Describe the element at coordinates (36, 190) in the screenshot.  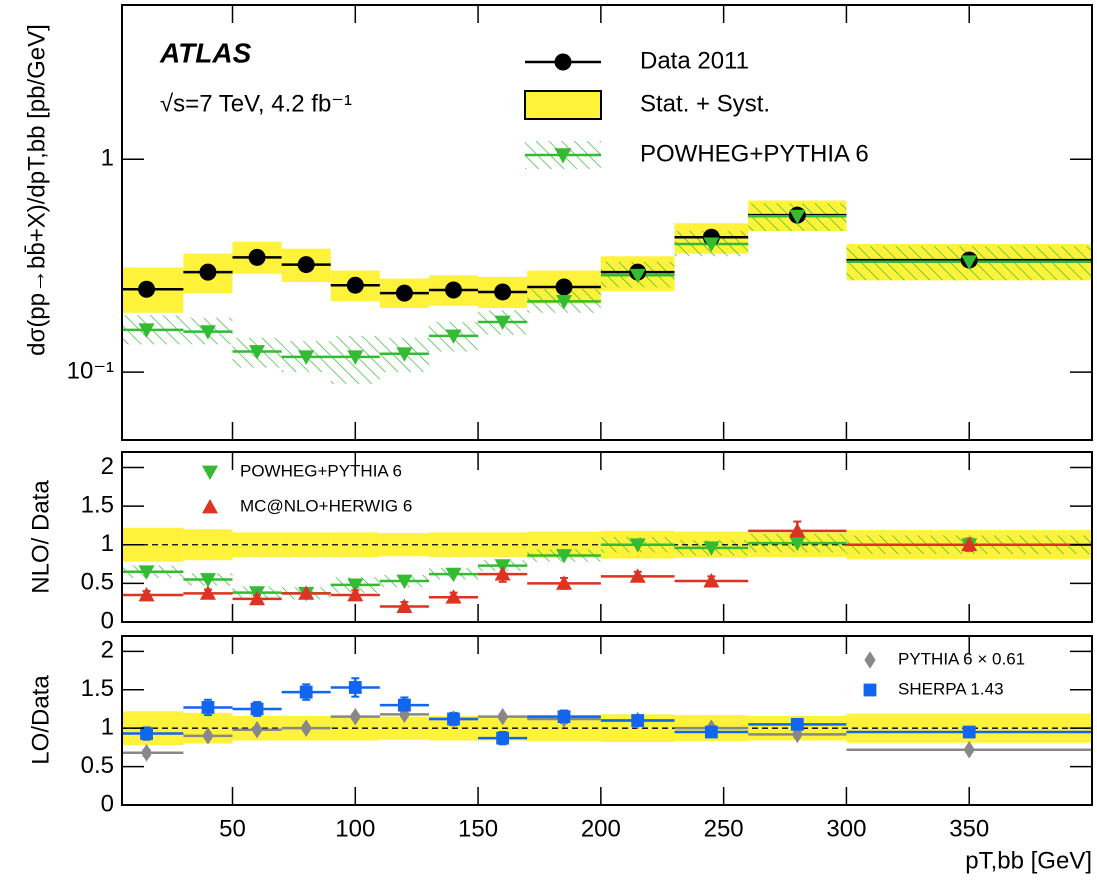
I see `y-axis-label: dσ(pp→bb̄+X)/dpT,bb [pb/GeV]` at that location.